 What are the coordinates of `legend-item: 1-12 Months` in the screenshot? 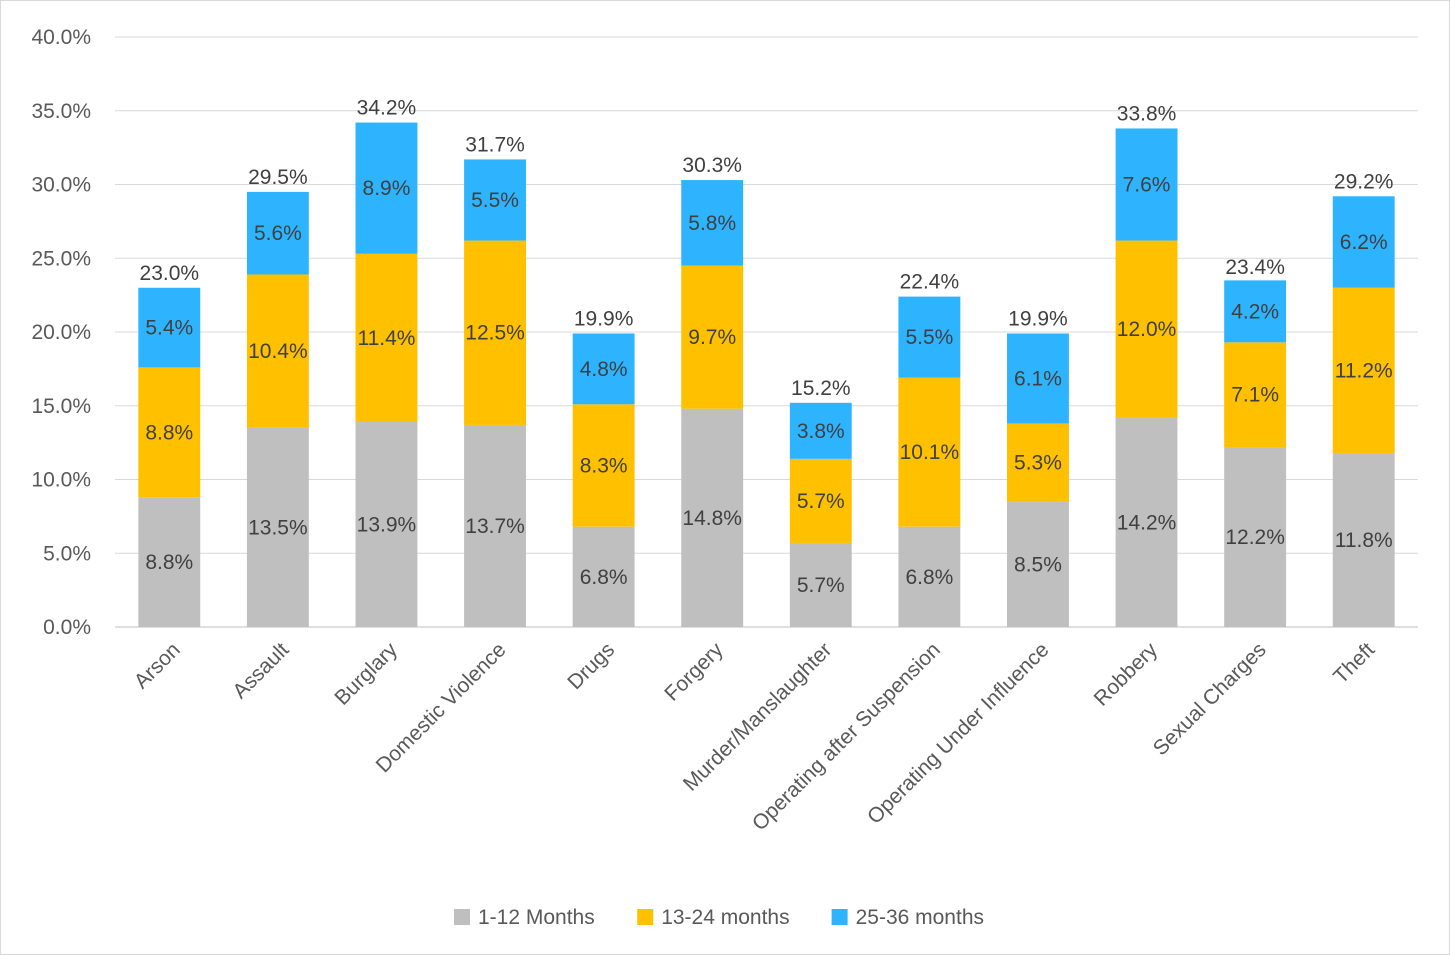 It's located at (524, 917).